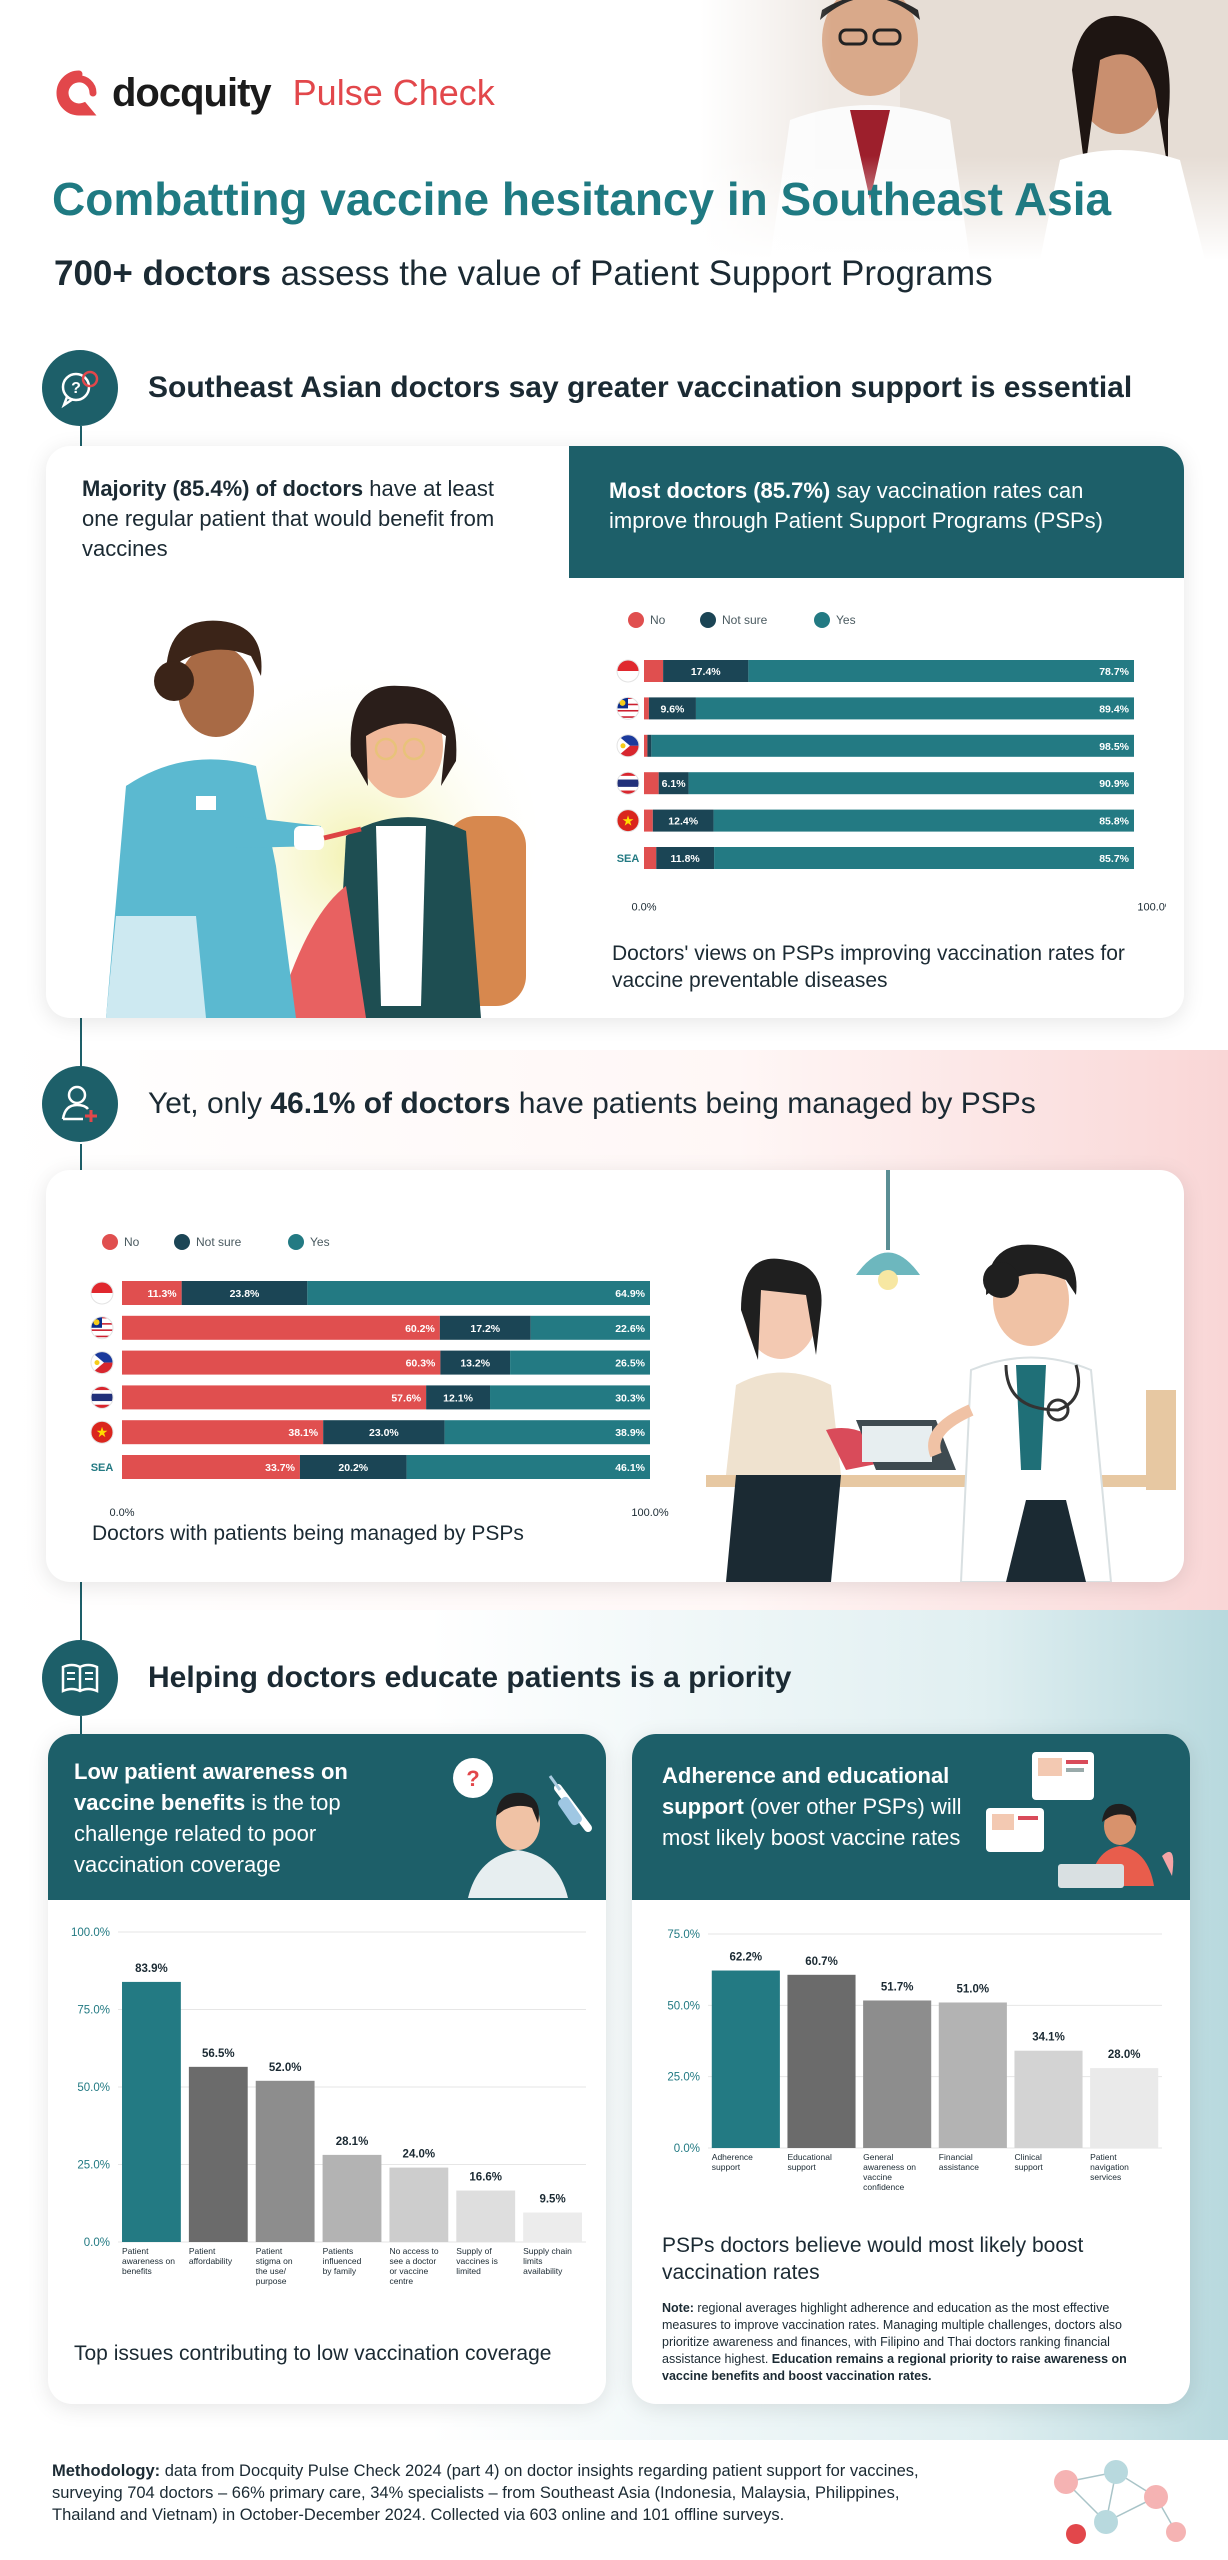  What do you see at coordinates (209, 1103) in the screenshot?
I see `section2-title-pre: Yet, only` at bounding box center [209, 1103].